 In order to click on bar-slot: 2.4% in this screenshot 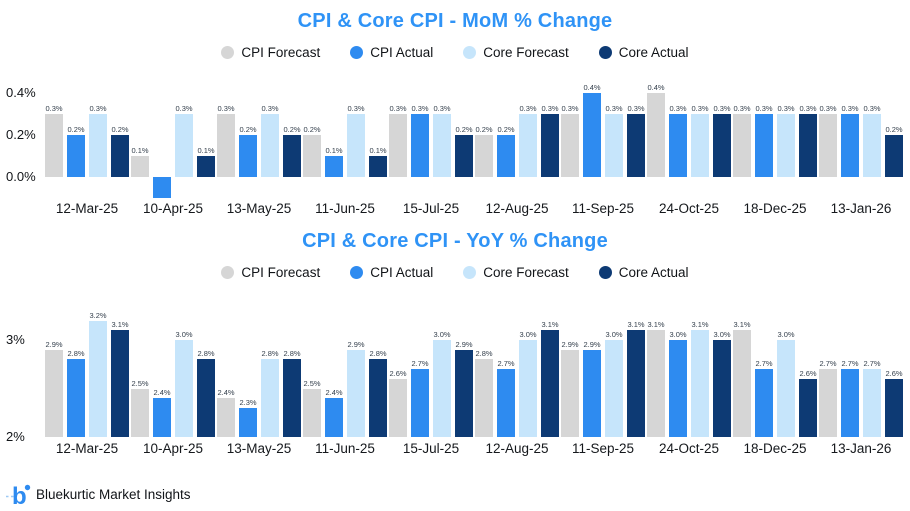, I will do `click(162, 412)`.